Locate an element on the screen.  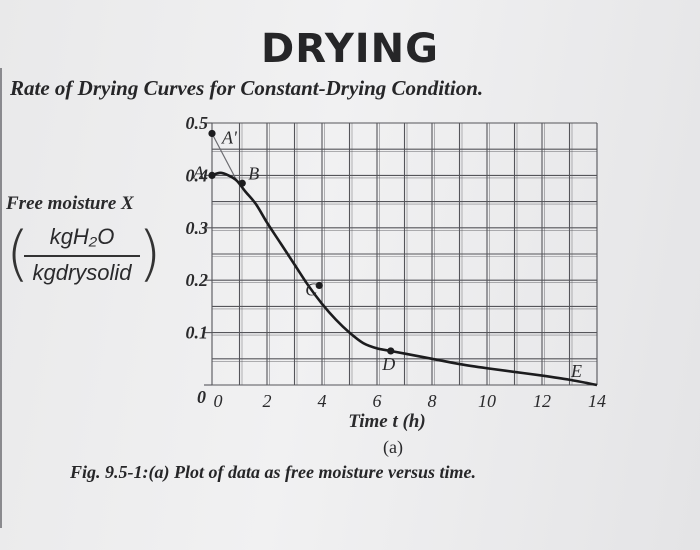
unit-numerator: kgH₂O is located at coordinates (82, 236).